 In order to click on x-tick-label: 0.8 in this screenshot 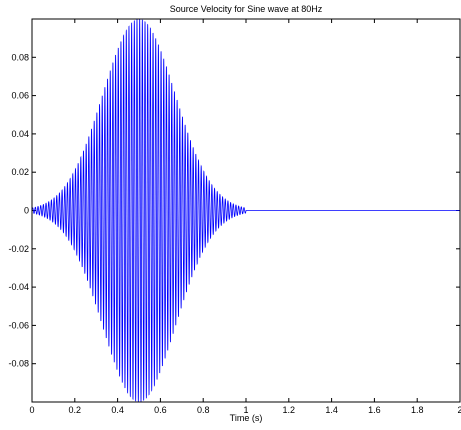, I will do `click(203, 410)`.